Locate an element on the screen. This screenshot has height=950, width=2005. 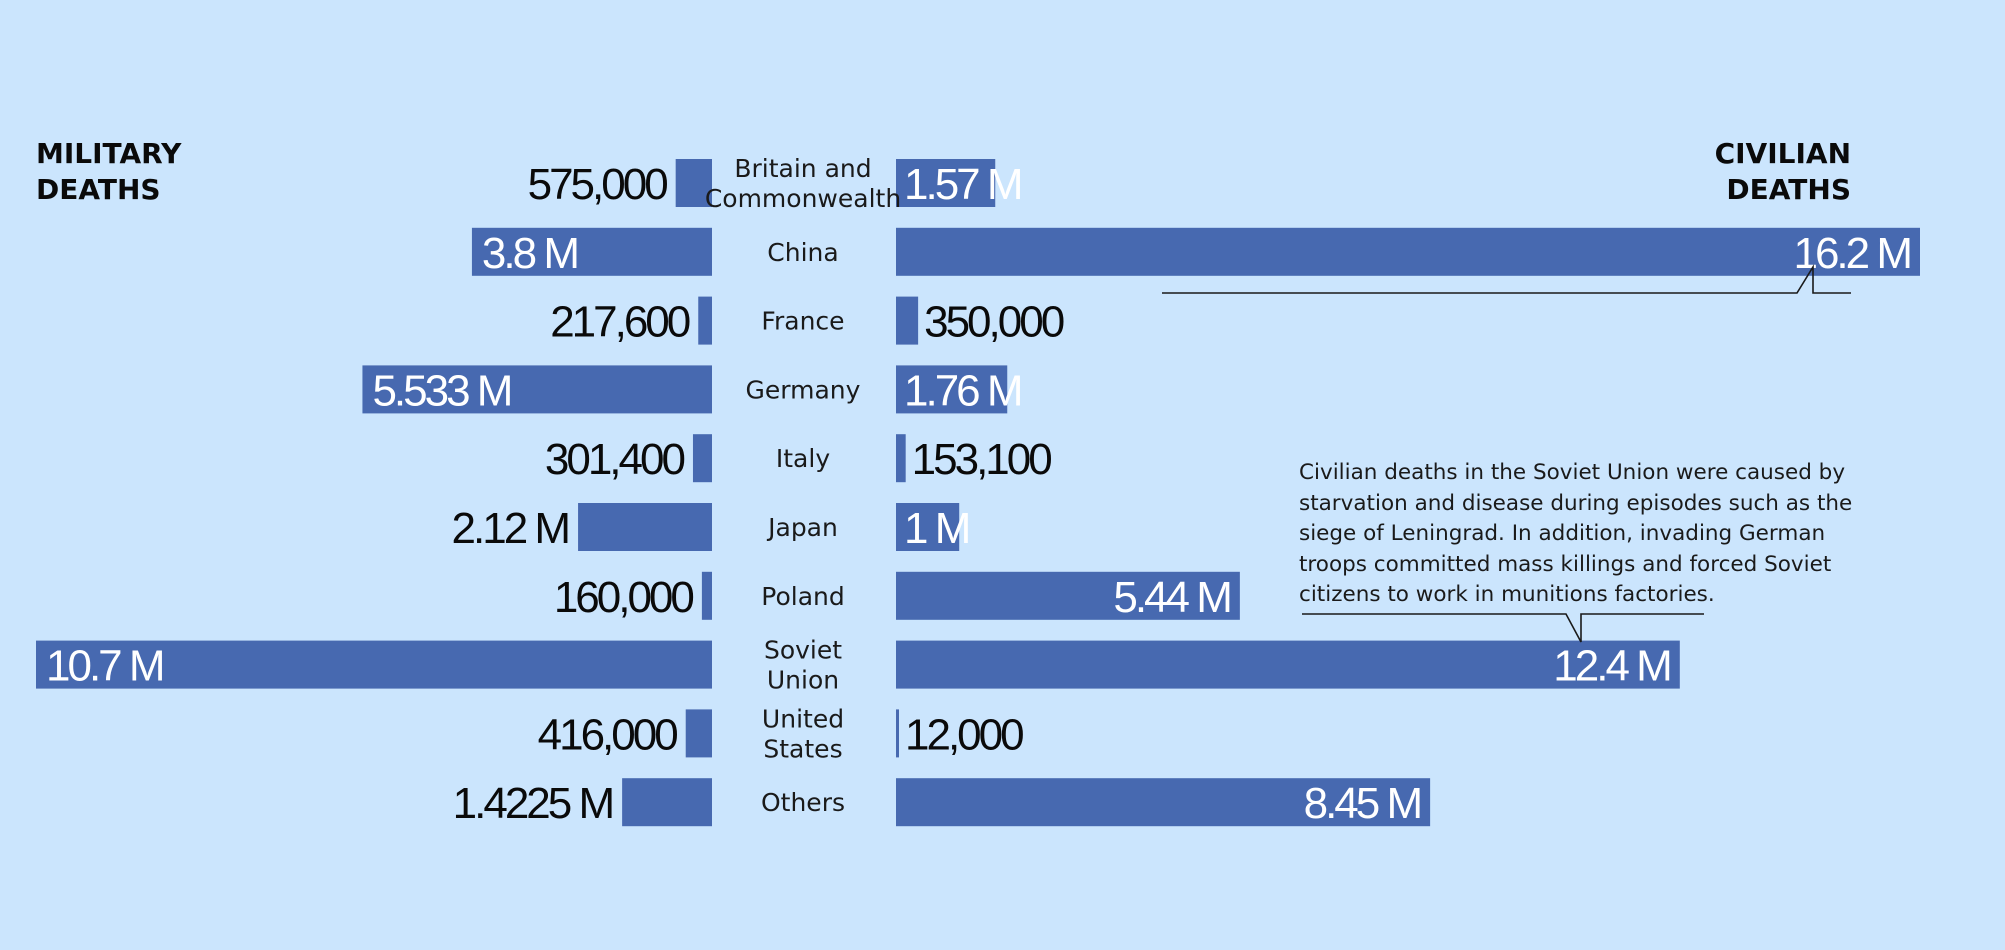
military-value-germany: 5.533 M is located at coordinates (441, 390).